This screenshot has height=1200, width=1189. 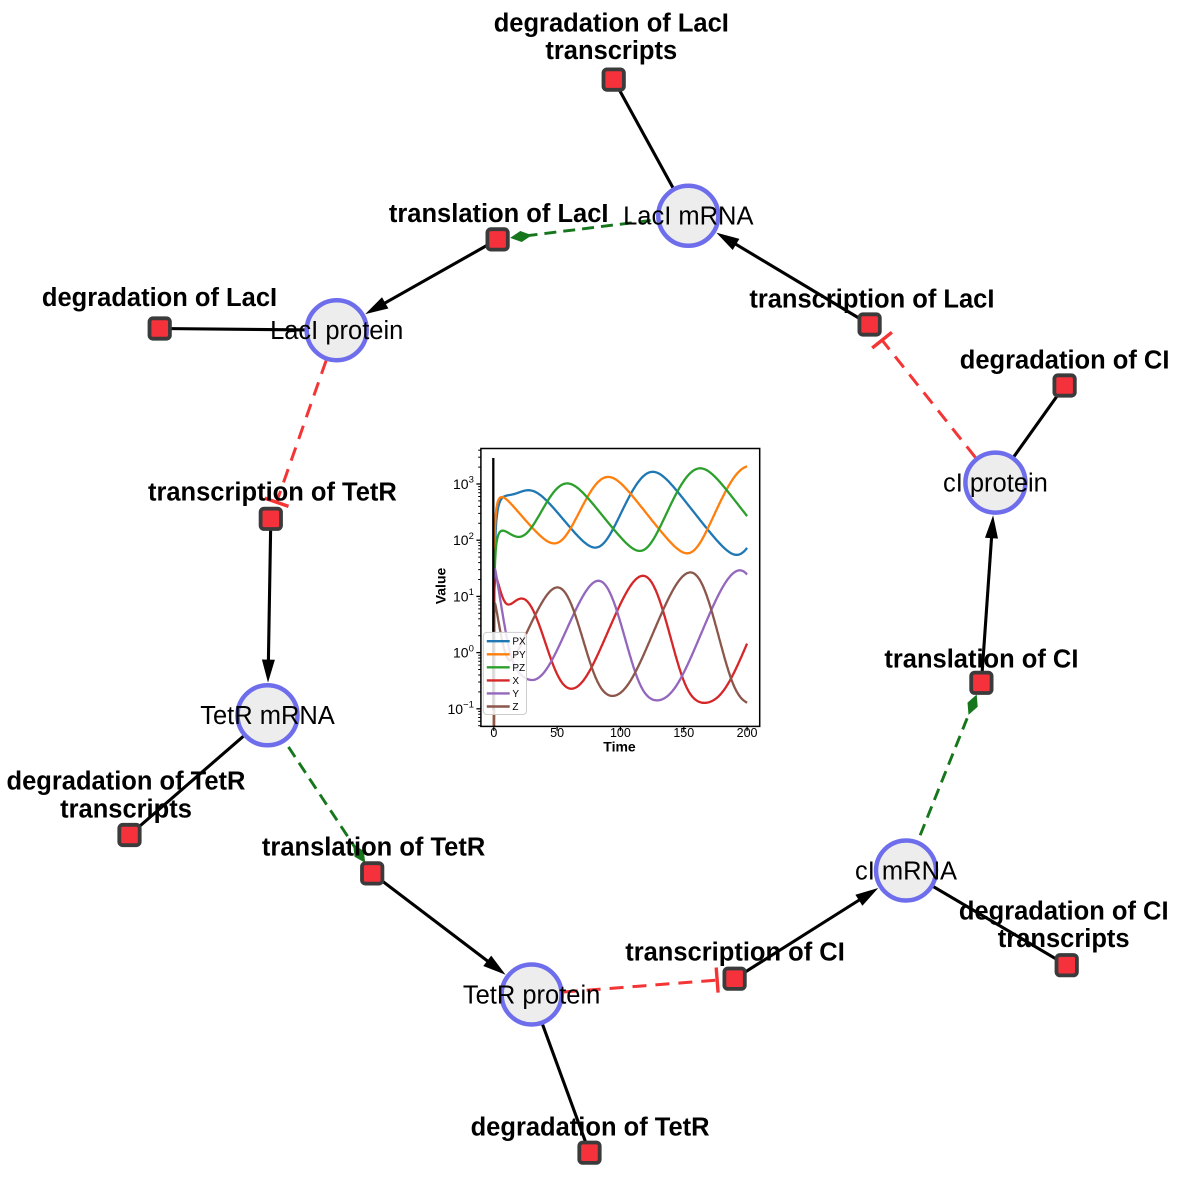 What do you see at coordinates (463, 595) in the screenshot?
I see `svg-text: 101` at bounding box center [463, 595].